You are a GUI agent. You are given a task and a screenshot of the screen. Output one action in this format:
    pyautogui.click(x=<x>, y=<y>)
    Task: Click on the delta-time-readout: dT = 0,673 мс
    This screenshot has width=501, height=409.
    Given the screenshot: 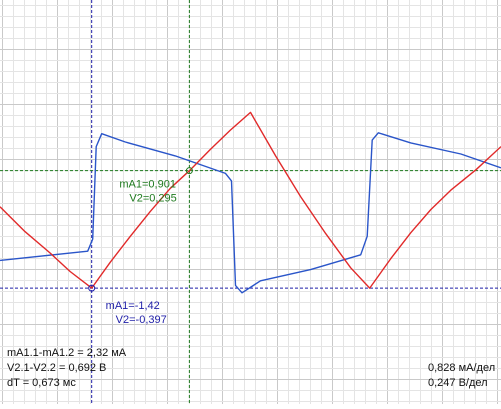 What is the action you would take?
    pyautogui.click(x=41, y=383)
    